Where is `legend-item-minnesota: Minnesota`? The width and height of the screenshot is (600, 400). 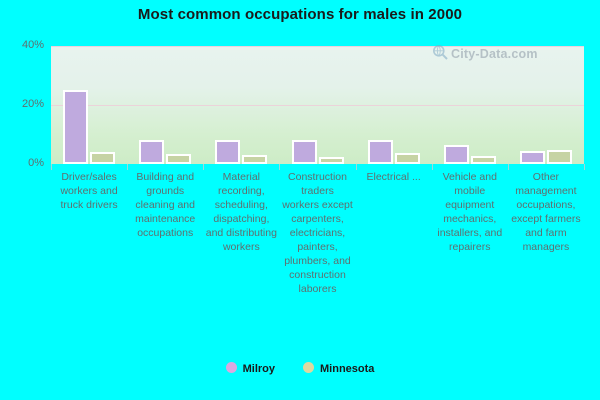 legend-item-minnesota: Minnesota is located at coordinates (338, 368).